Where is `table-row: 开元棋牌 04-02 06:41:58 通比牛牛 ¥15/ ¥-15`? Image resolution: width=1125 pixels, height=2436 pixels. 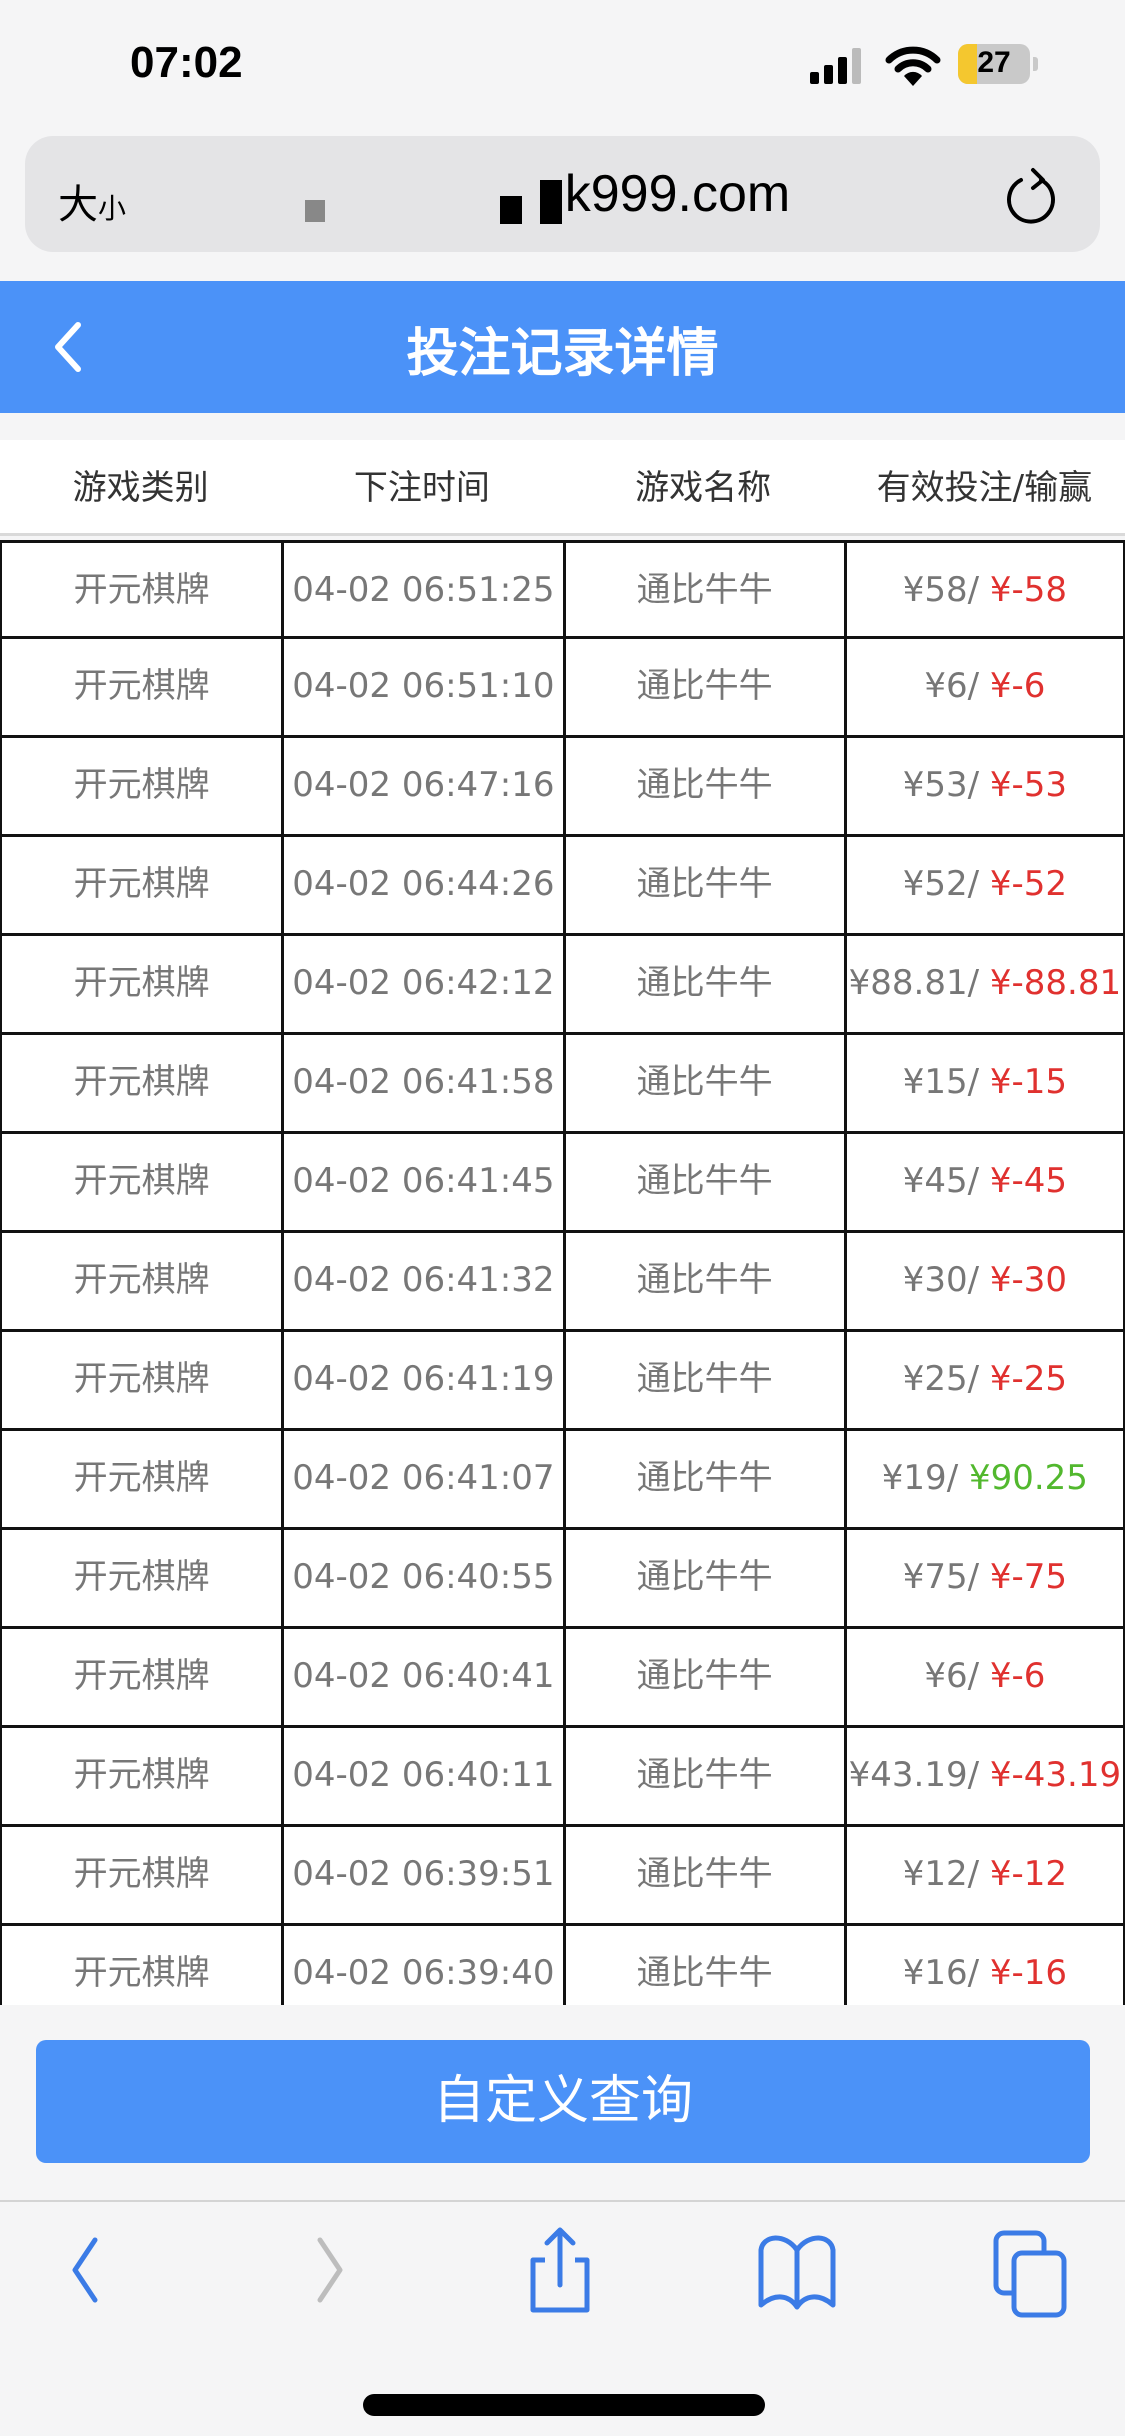 table-row: 开元棋牌 04-02 06:41:58 通比牛牛 ¥15/ ¥-15 is located at coordinates (562, 1084).